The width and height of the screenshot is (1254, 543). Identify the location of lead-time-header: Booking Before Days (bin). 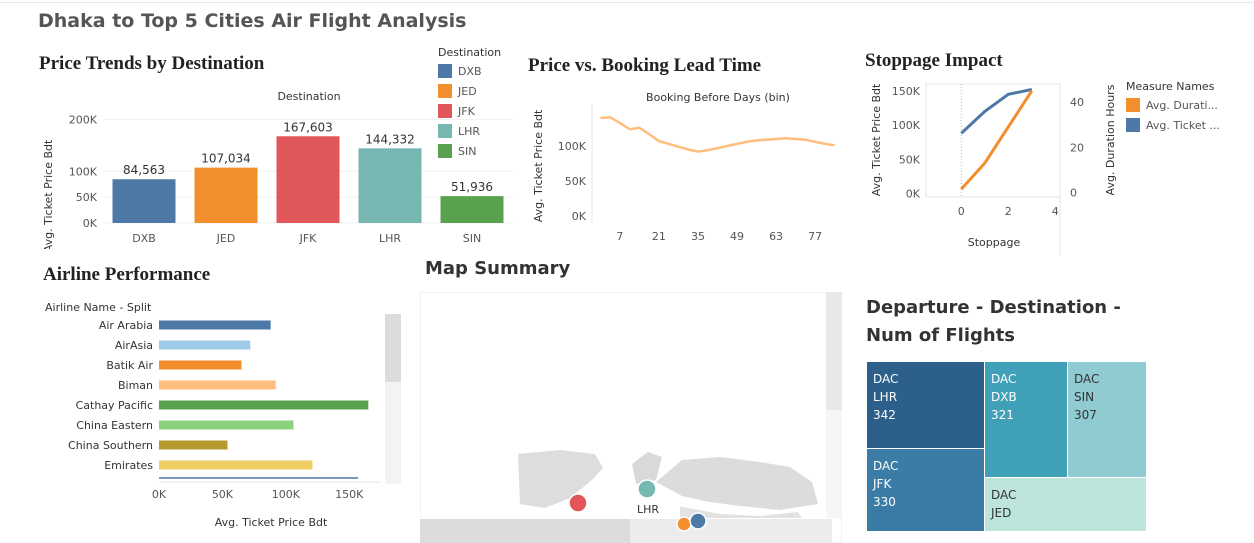
(718, 97).